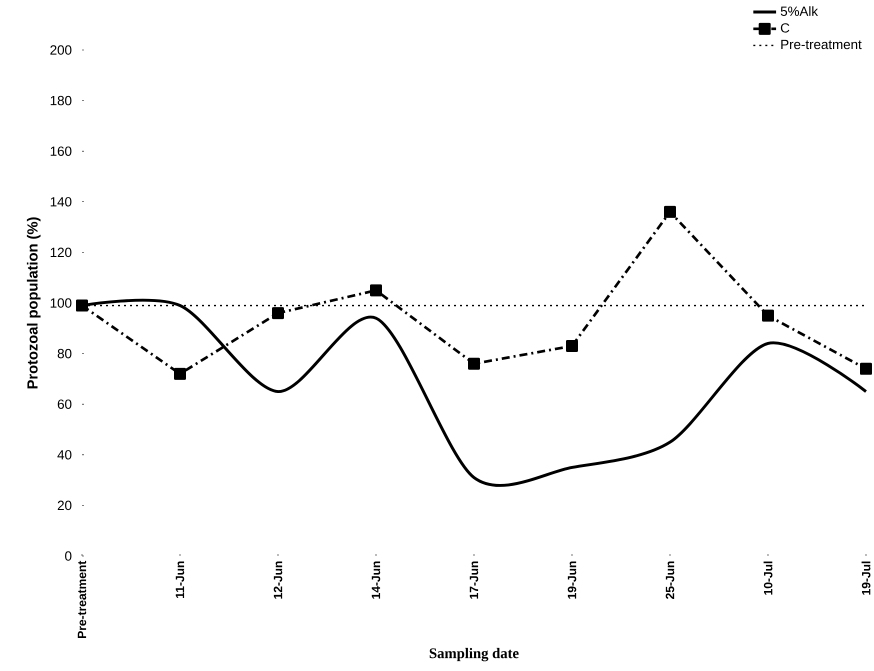 The width and height of the screenshot is (874, 671). Describe the element at coordinates (799, 11) in the screenshot. I see `legend-label: 5%Alk` at that location.